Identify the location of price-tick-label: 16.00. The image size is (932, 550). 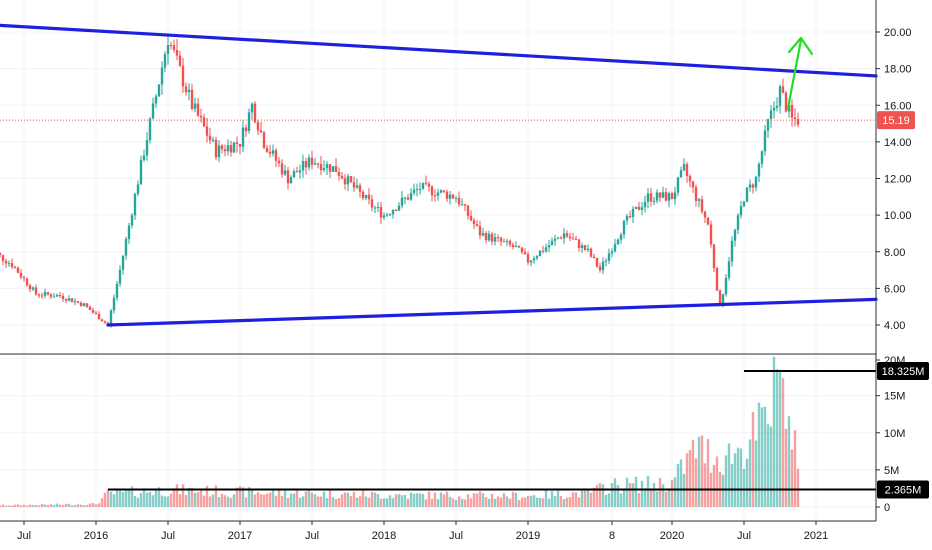
(898, 106).